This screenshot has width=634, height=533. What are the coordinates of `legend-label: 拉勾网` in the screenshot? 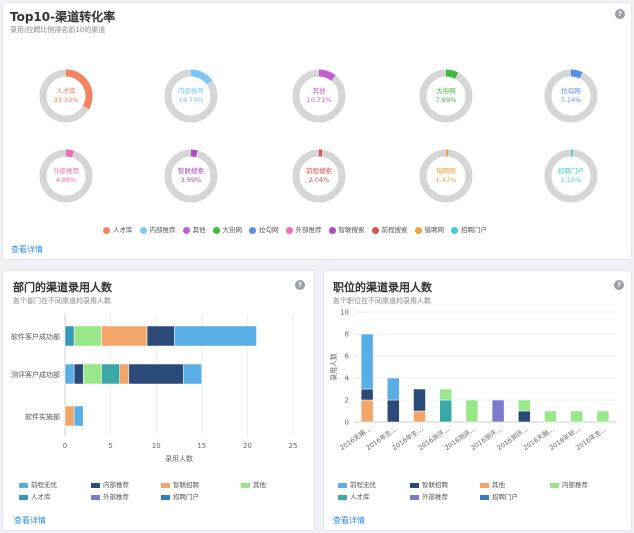 It's located at (269, 230).